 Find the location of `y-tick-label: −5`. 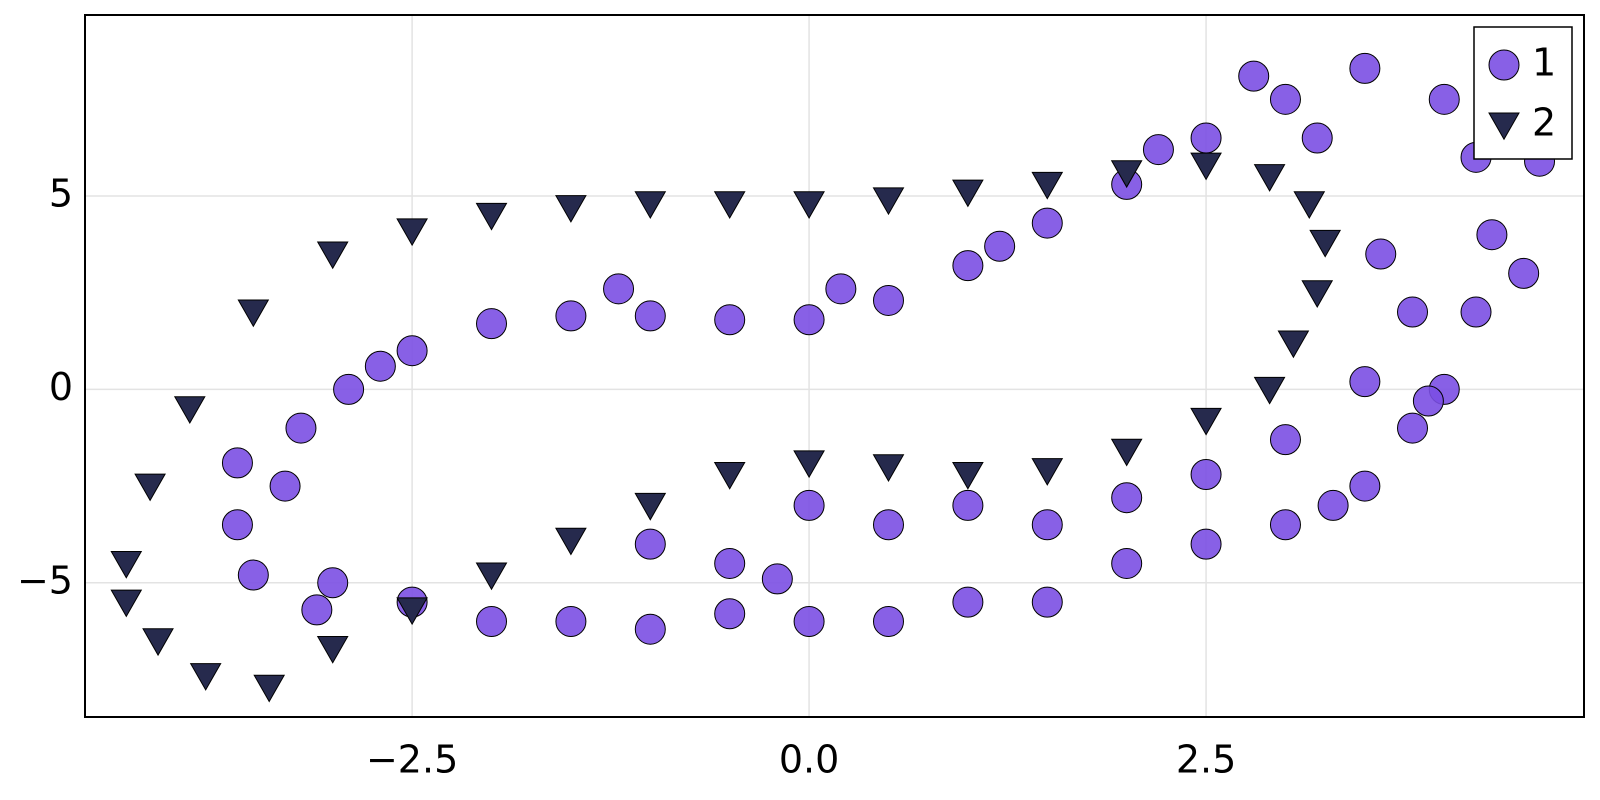

y-tick-label: −5 is located at coordinates (45, 580).